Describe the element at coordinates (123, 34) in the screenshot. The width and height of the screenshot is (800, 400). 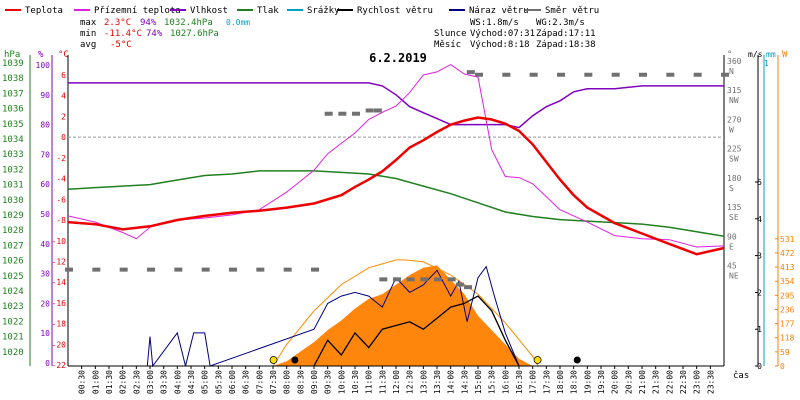
I see `stats-min-temp: -11.4°C` at that location.